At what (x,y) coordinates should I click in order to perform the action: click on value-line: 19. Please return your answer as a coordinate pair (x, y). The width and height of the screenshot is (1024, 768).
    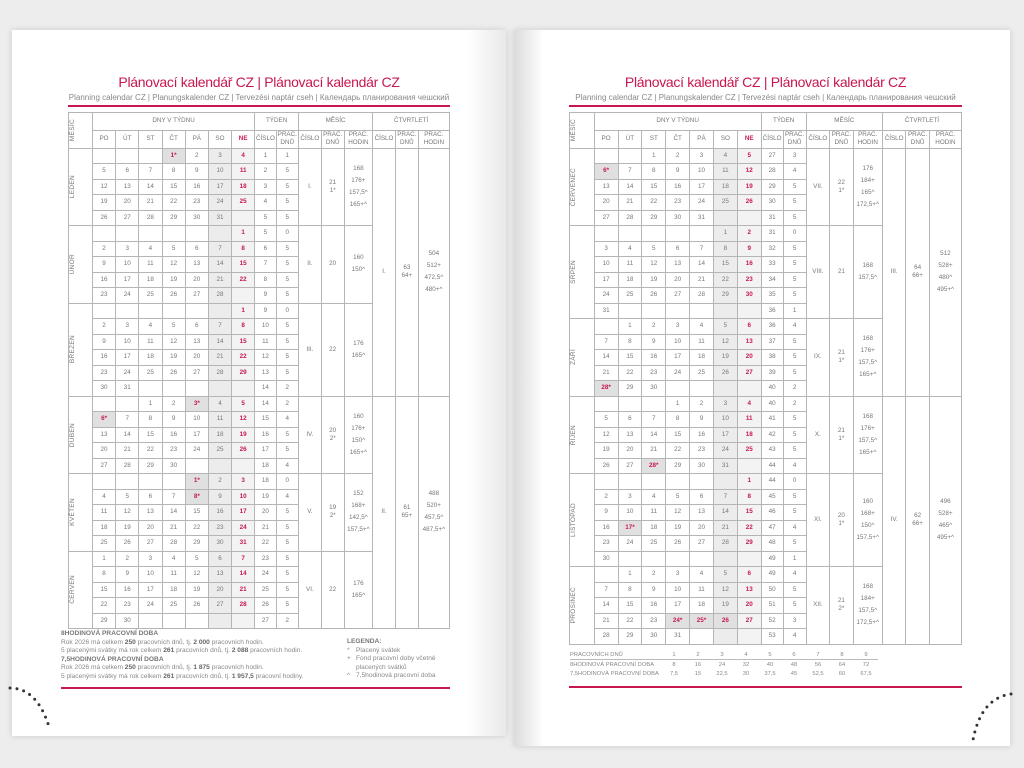
    Looking at the image, I should click on (333, 508).